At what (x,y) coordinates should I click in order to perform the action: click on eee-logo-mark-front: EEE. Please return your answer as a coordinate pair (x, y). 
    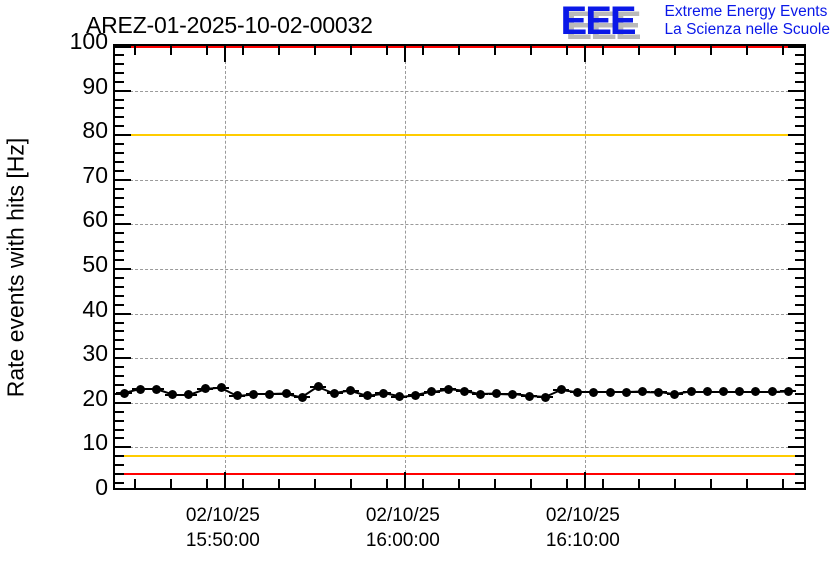
    Looking at the image, I should click on (598, 21).